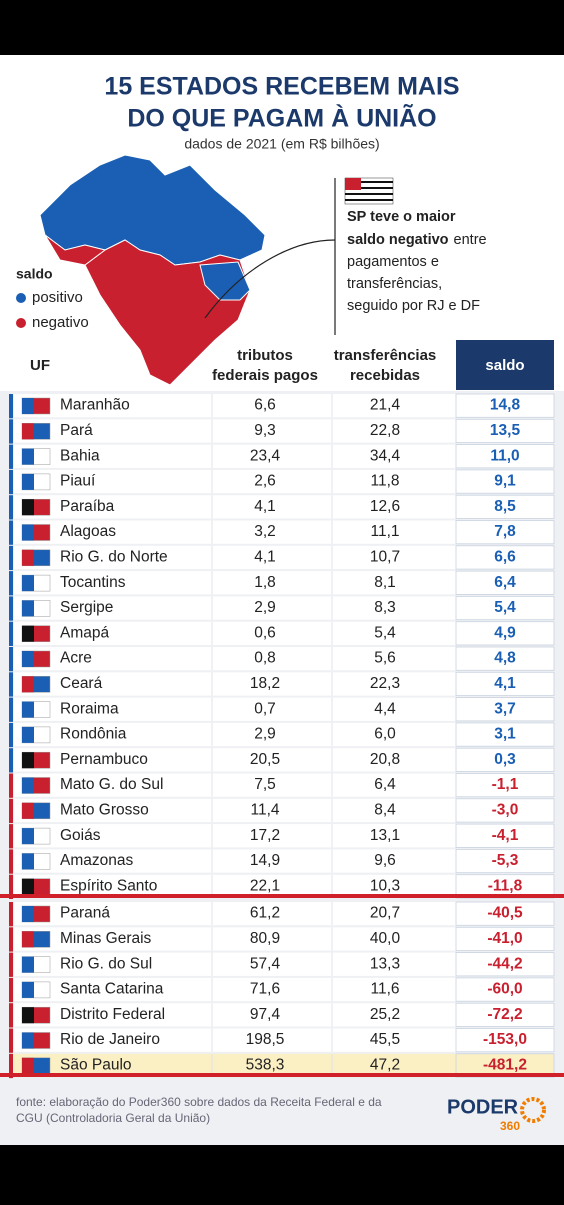  What do you see at coordinates (81, 683) in the screenshot?
I see `state-name: Ceará` at bounding box center [81, 683].